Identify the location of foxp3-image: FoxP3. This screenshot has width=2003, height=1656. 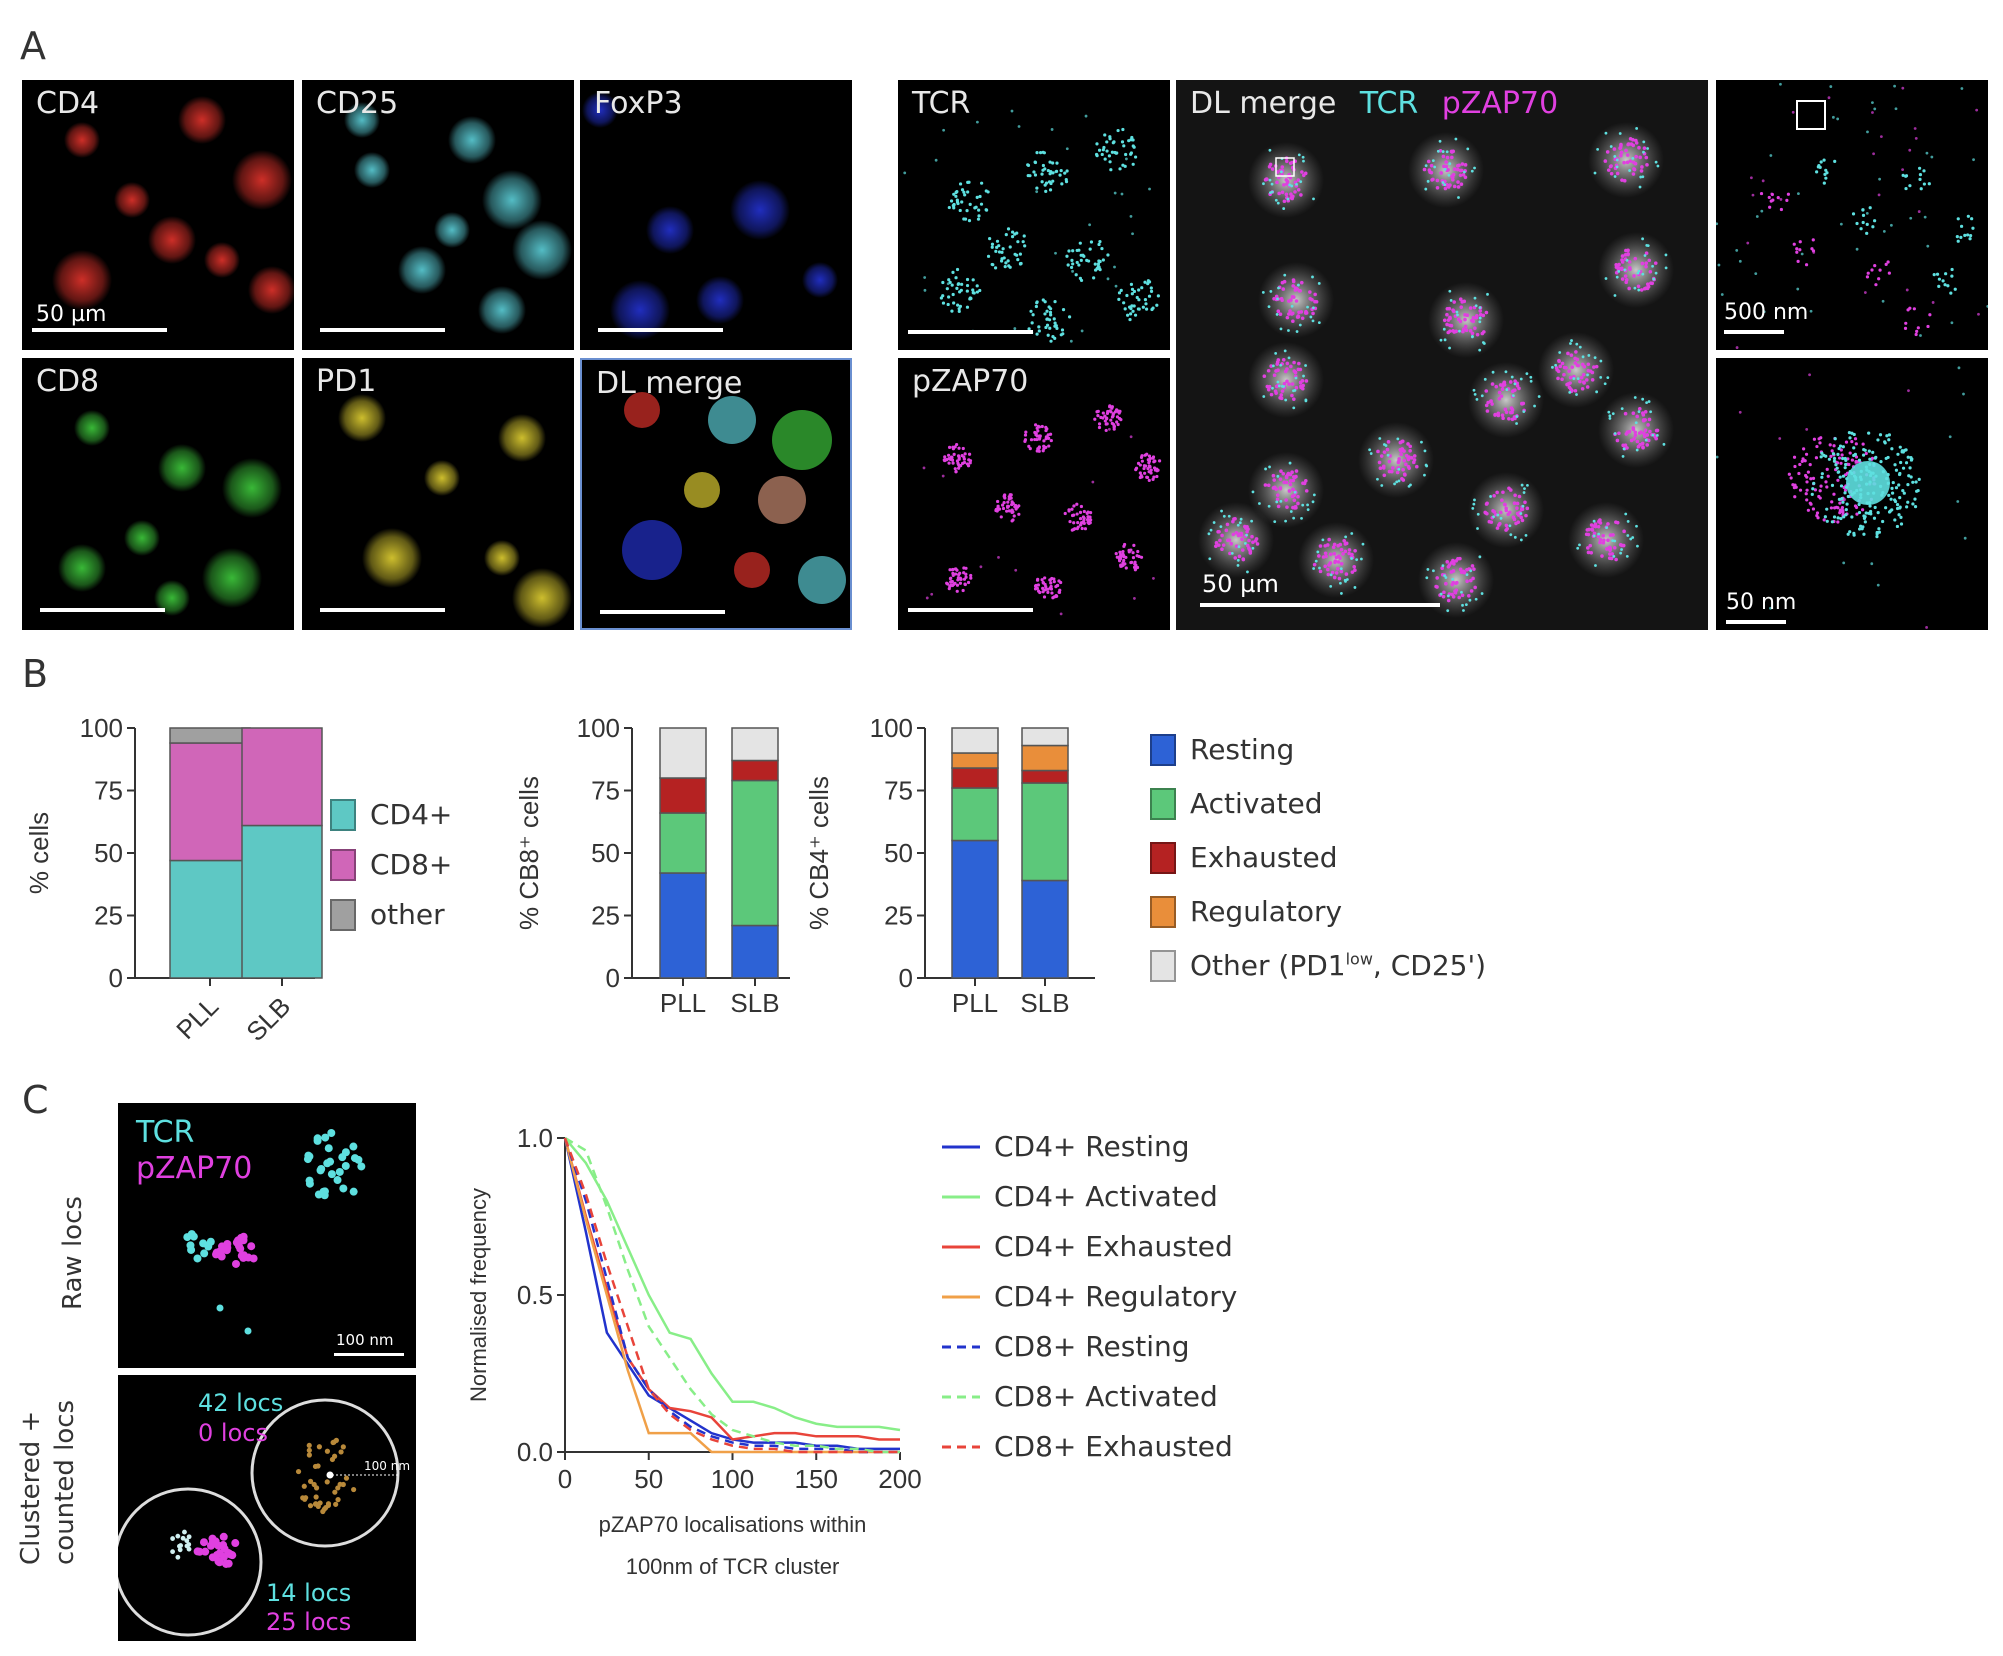
(716, 215).